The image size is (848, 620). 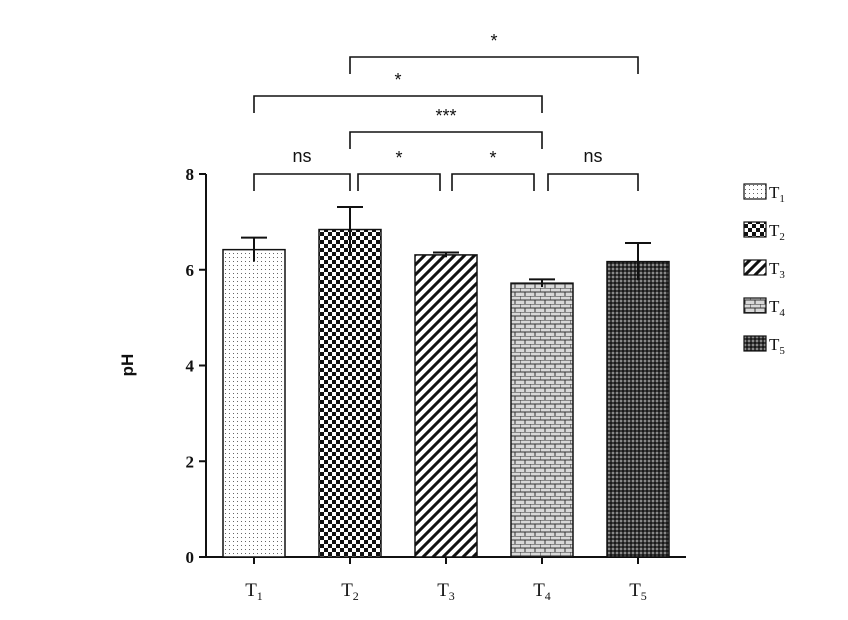 I want to click on legend-label: T1, so click(x=777, y=194).